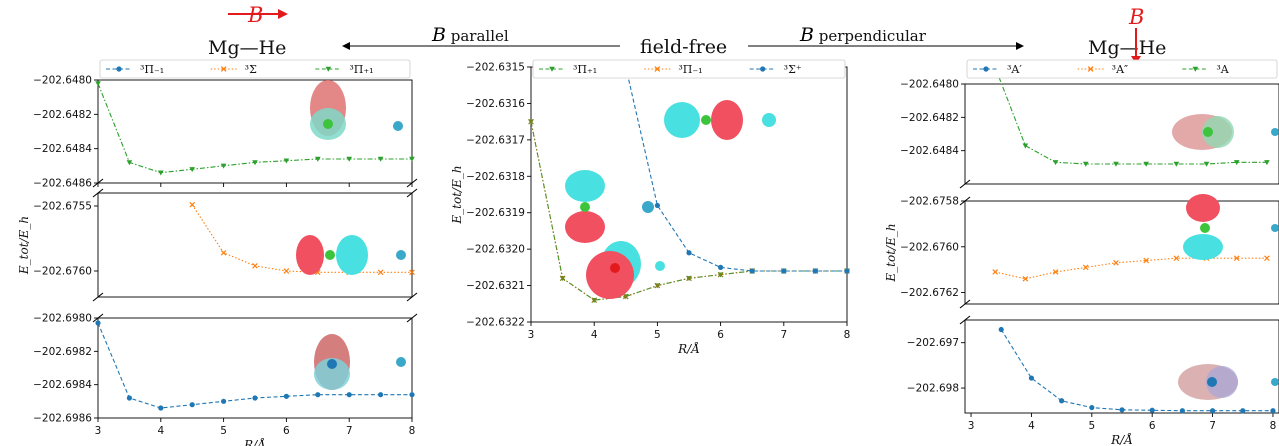 This screenshot has height=446, width=1279. Describe the element at coordinates (929, 293) in the screenshot. I see `y-tick-label: −202.6762` at that location.